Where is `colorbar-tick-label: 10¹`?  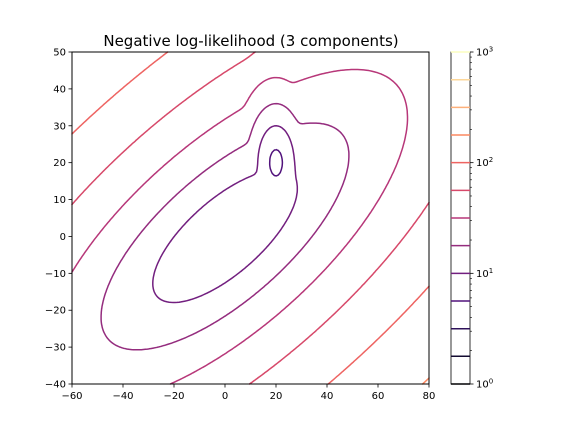 colorbar-tick-label: 10¹ is located at coordinates (484, 273).